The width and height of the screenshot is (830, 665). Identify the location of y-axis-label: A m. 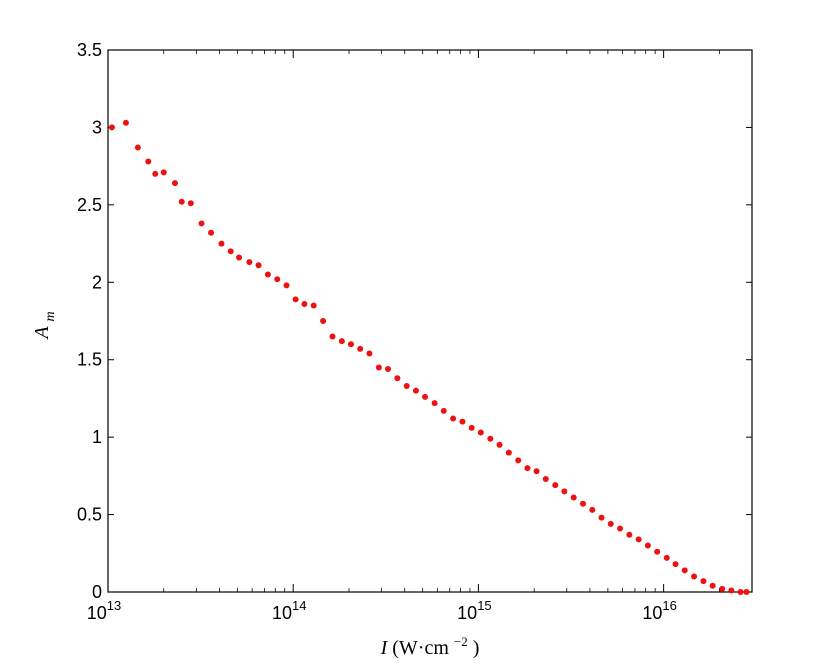
(44, 325).